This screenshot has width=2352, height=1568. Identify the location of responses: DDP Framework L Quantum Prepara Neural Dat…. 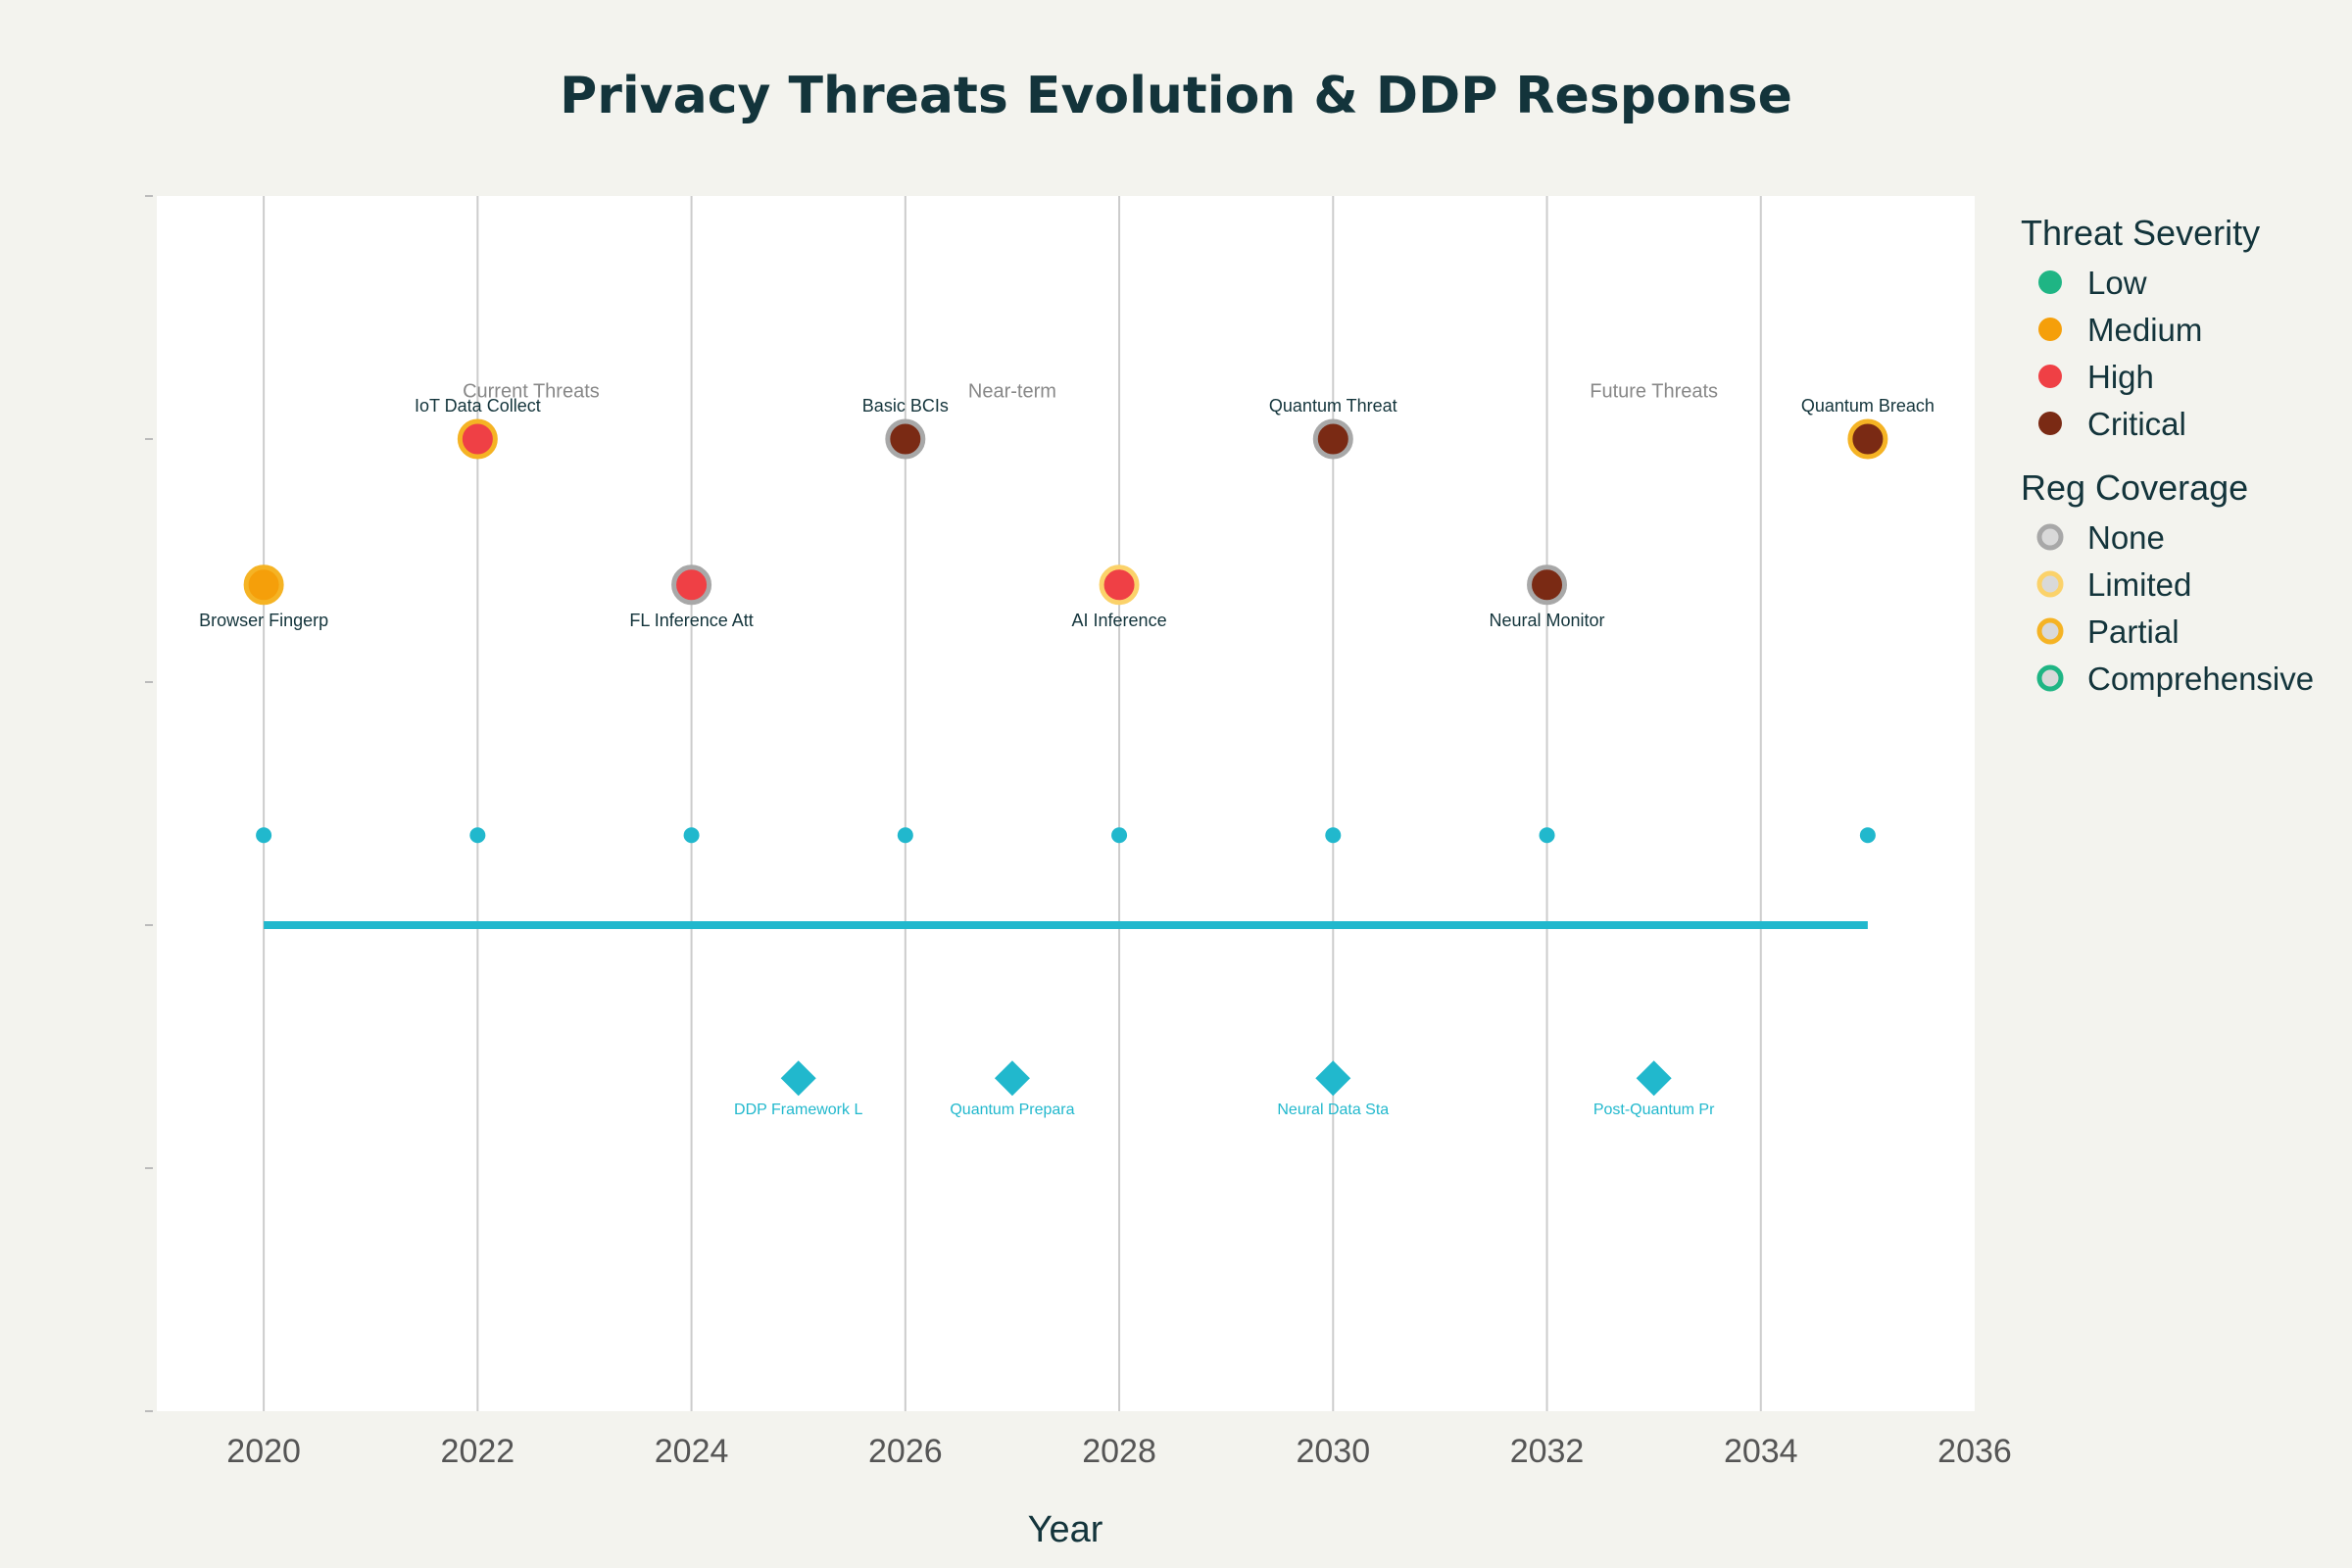
(1224, 1089).